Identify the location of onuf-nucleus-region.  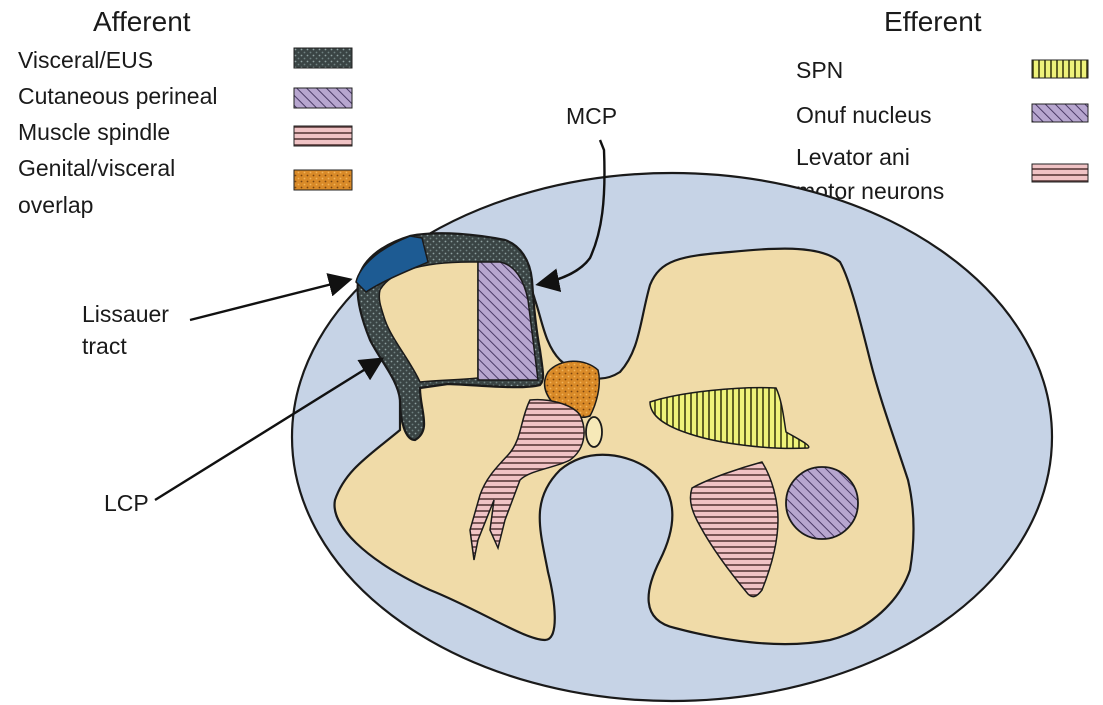
(822, 503).